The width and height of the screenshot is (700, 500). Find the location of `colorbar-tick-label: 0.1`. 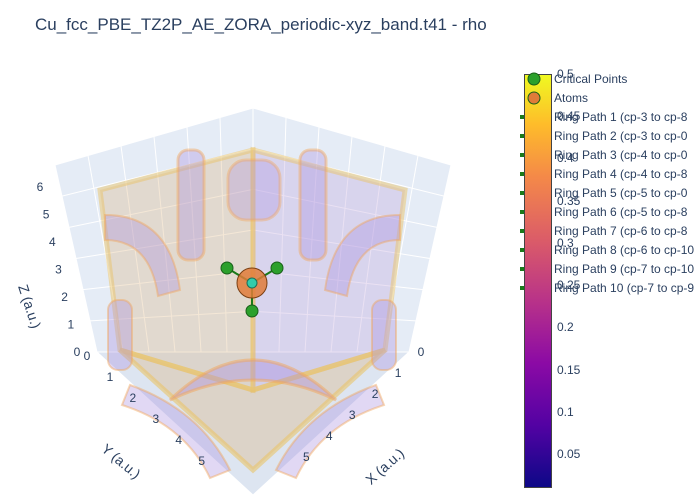

colorbar-tick-label: 0.1 is located at coordinates (565, 411).